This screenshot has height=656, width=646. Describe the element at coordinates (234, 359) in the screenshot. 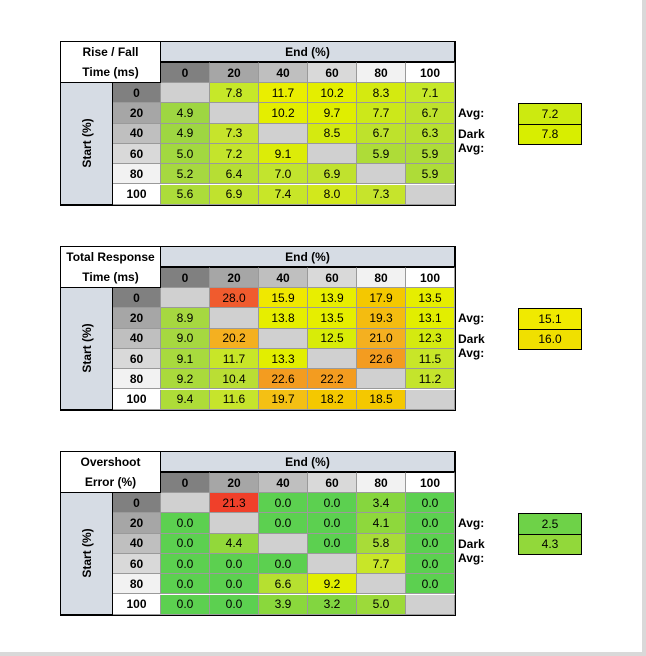

I see `matrix-cell: 11.7` at that location.